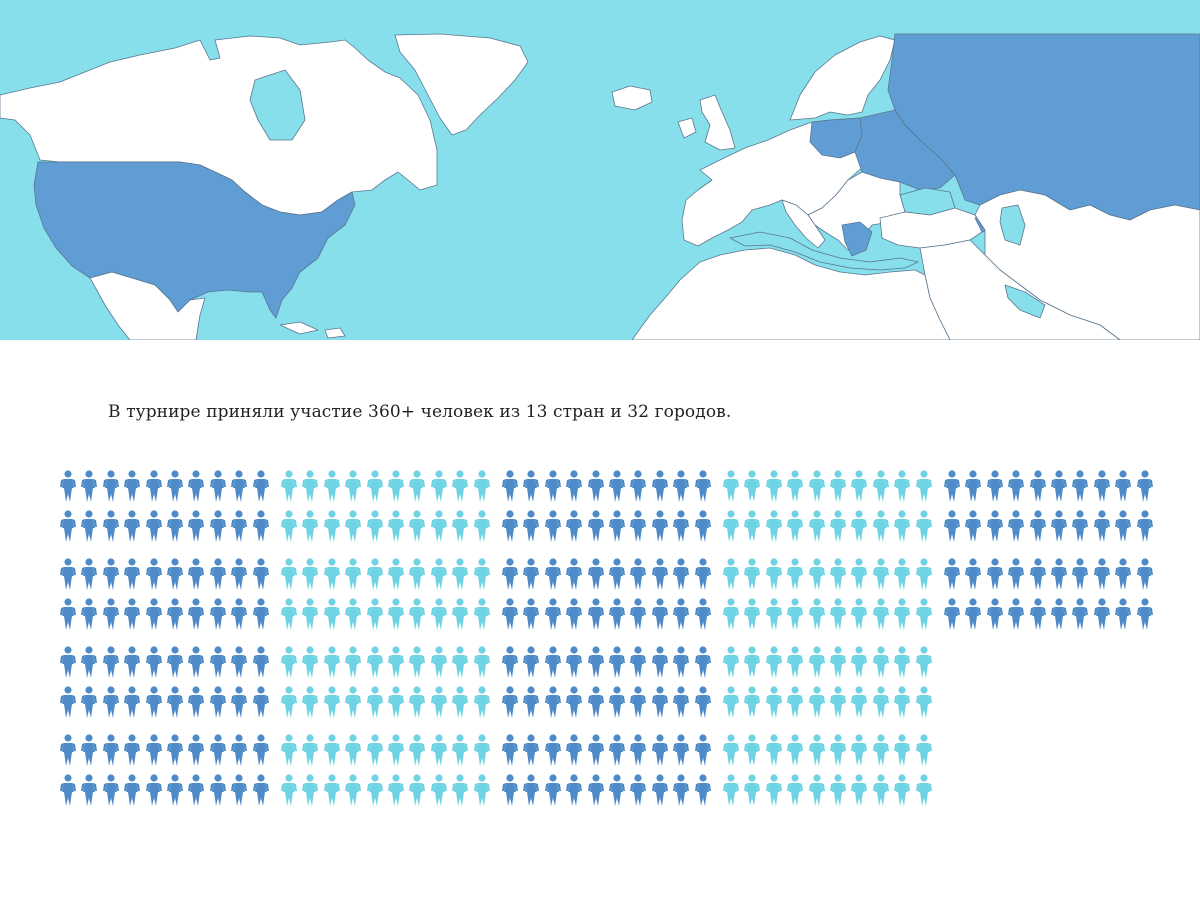 This screenshot has width=1200, height=900. What do you see at coordinates (932, 228) in the screenshot?
I see `turkey` at bounding box center [932, 228].